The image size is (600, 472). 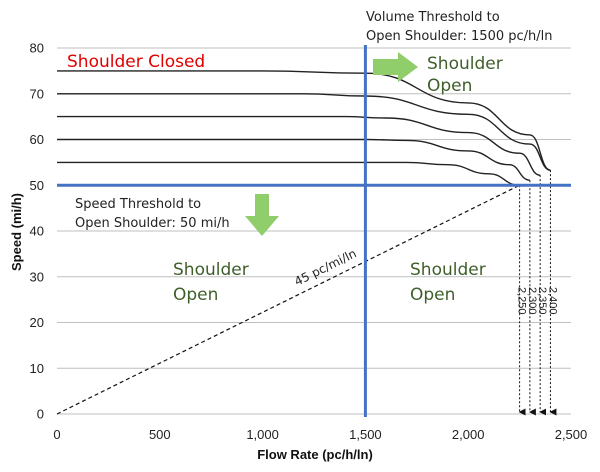 I want to click on y-tick-label: 40, so click(x=37, y=231).